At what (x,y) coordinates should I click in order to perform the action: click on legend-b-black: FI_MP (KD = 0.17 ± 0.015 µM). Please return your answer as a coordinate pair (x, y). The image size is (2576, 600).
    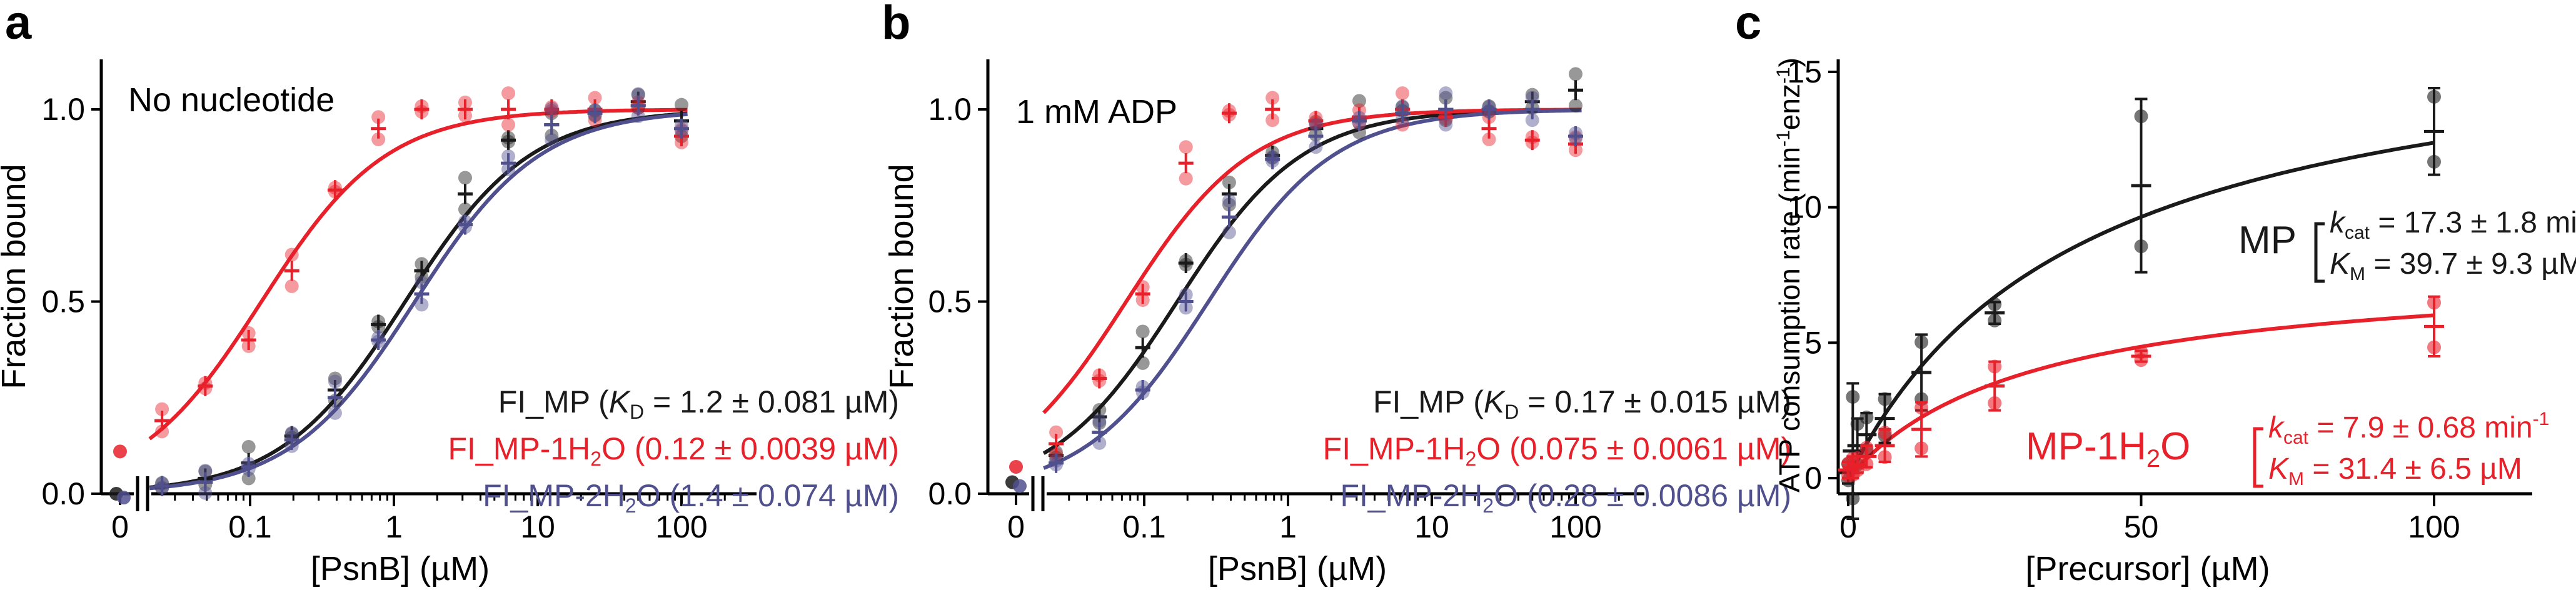
    Looking at the image, I should click on (1582, 403).